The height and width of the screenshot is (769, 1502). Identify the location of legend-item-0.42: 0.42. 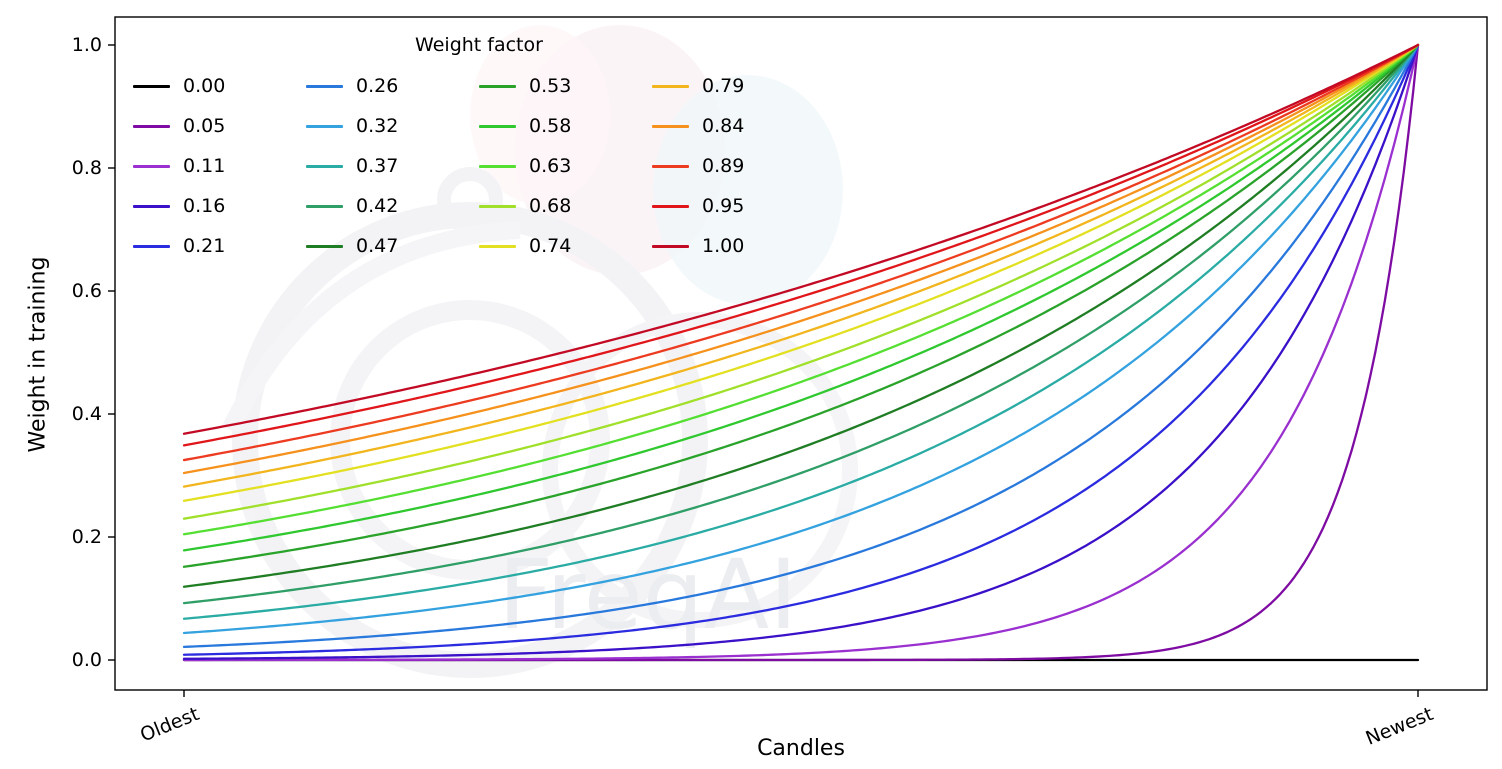
(392, 206).